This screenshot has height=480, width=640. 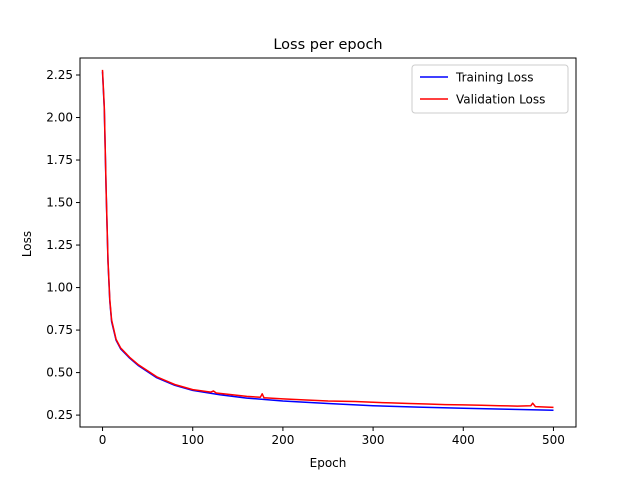 I want to click on x-tick-label: 0, so click(x=103, y=440).